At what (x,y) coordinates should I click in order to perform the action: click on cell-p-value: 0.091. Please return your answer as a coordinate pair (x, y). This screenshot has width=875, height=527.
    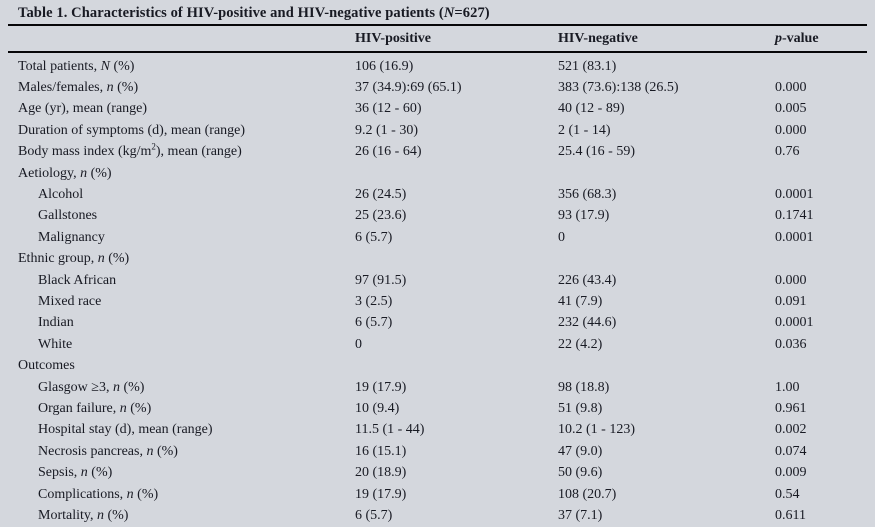
    Looking at the image, I should click on (791, 301).